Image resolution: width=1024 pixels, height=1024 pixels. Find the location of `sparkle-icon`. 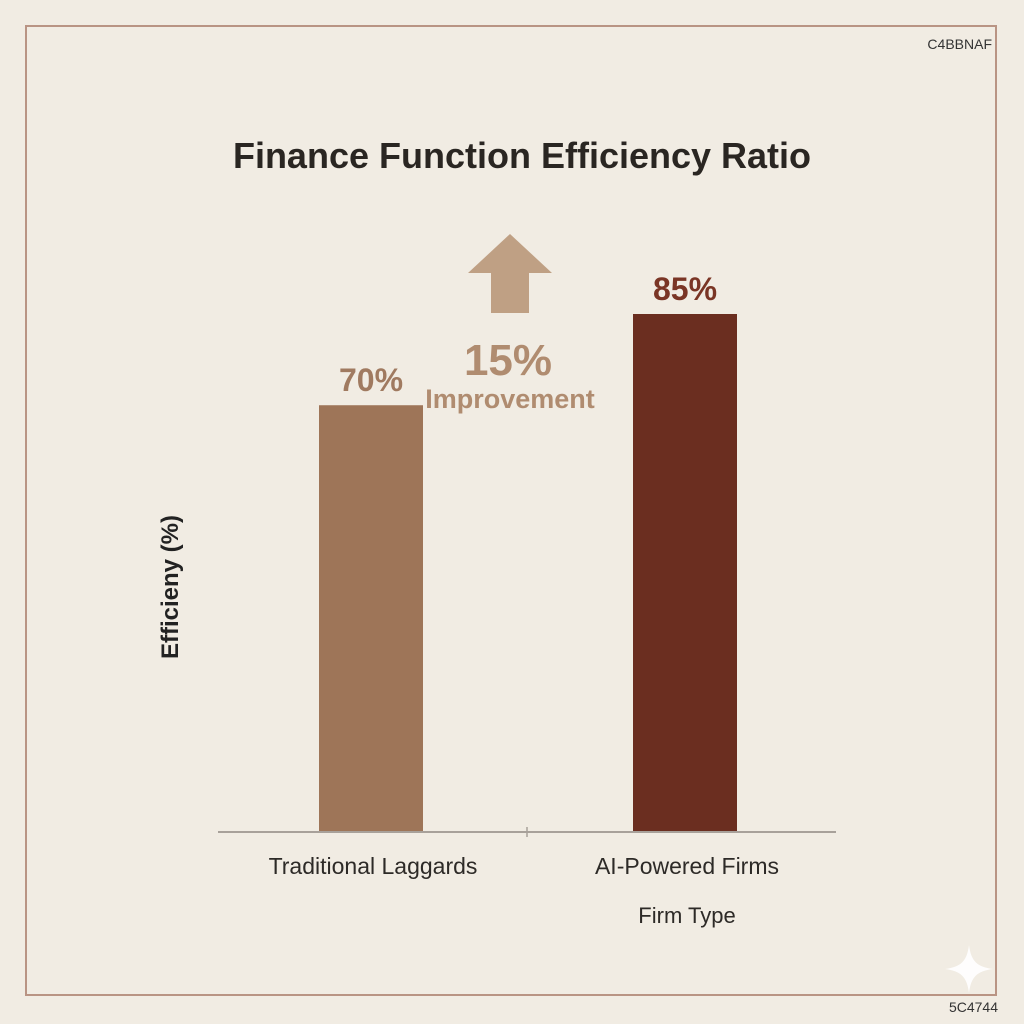

sparkle-icon is located at coordinates (969, 969).